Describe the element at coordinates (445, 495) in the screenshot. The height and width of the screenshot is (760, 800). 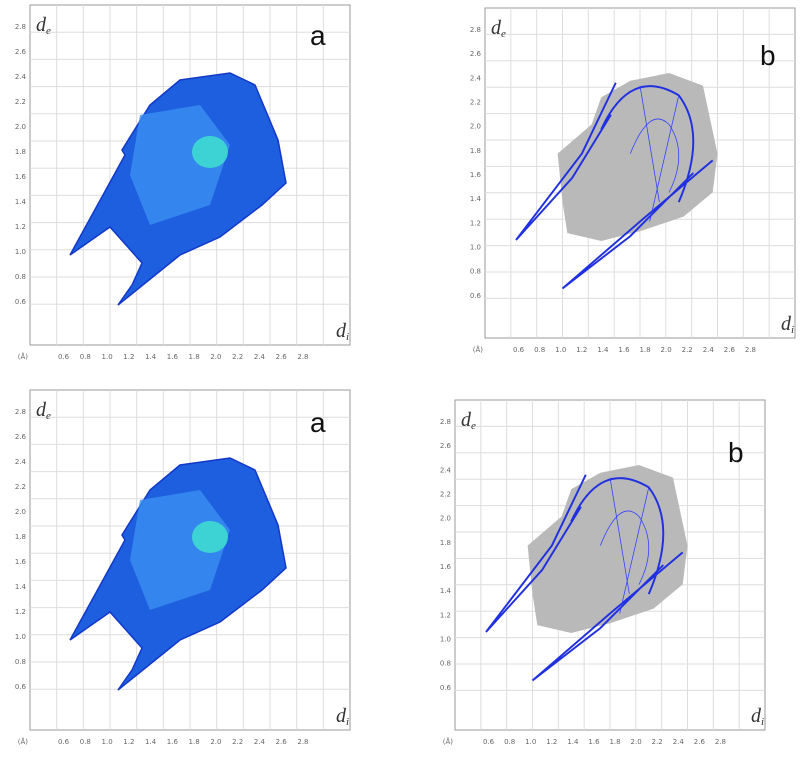
I see `y-tick-label: 2.2` at that location.